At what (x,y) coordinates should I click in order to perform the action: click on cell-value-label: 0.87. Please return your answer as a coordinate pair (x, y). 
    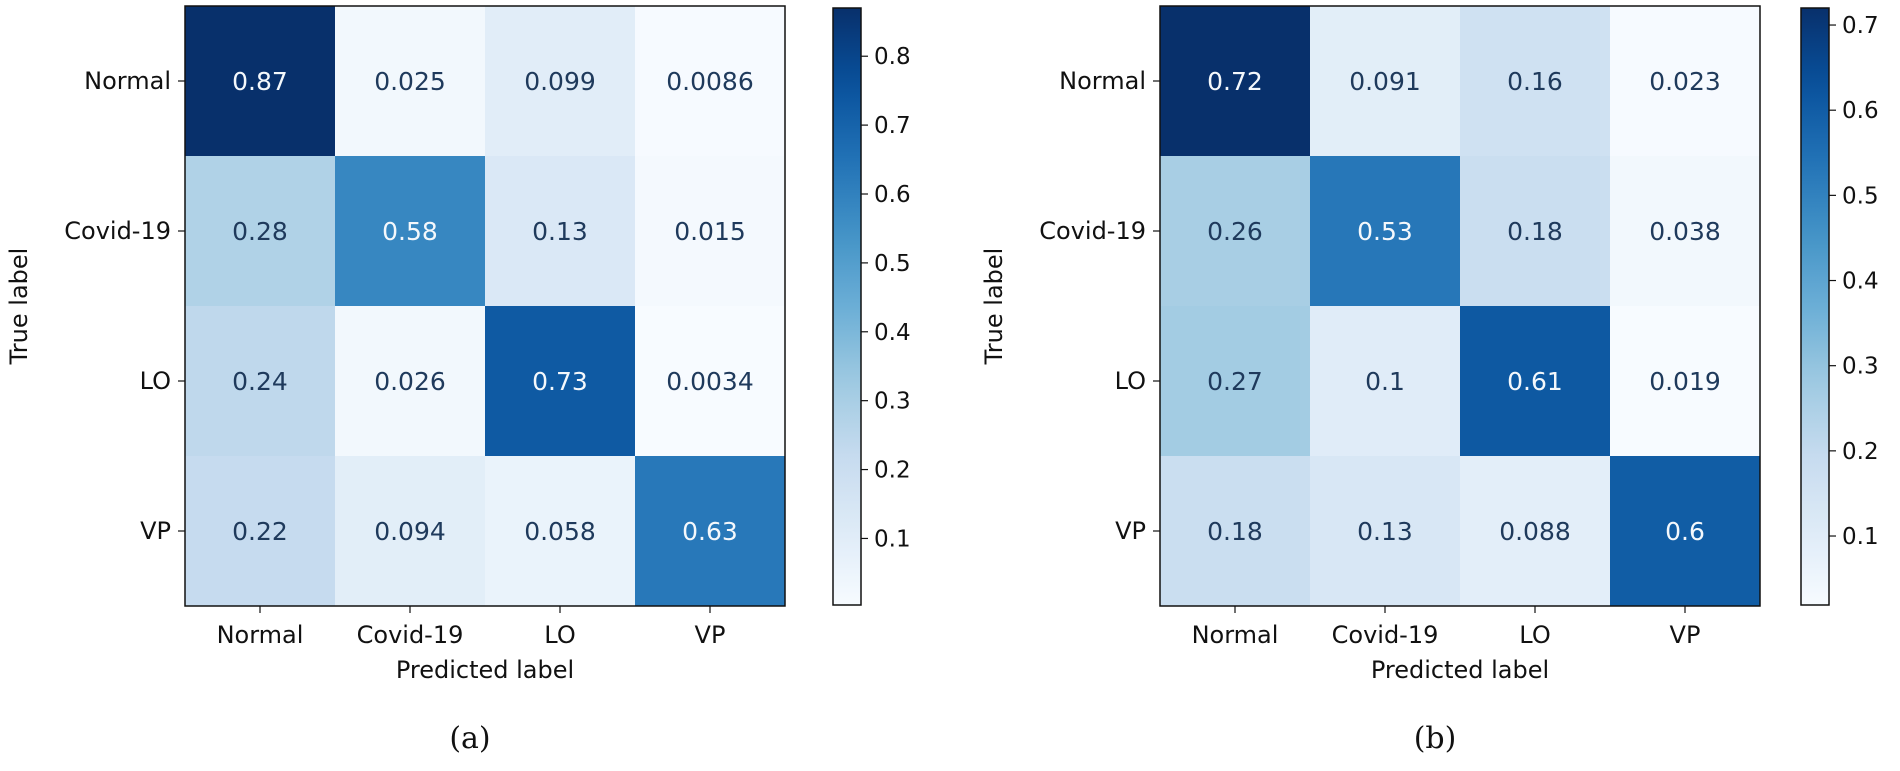
    Looking at the image, I should click on (260, 81).